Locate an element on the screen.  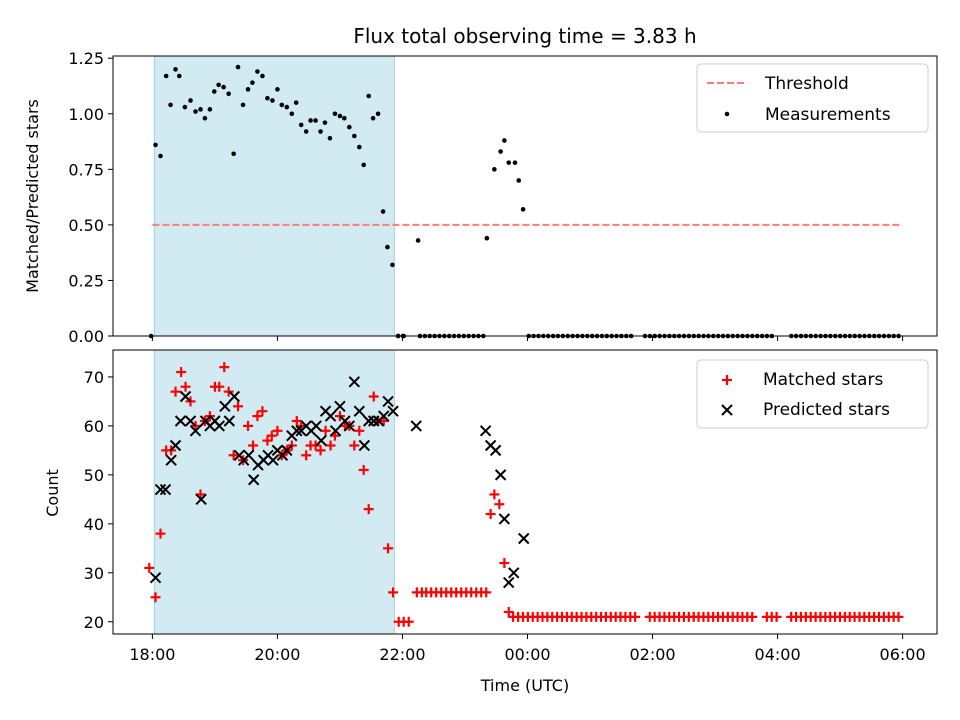
top-y-axis: 0.00 0.25 0.50 0.75 1.00 1.25 is located at coordinates (90, 197).